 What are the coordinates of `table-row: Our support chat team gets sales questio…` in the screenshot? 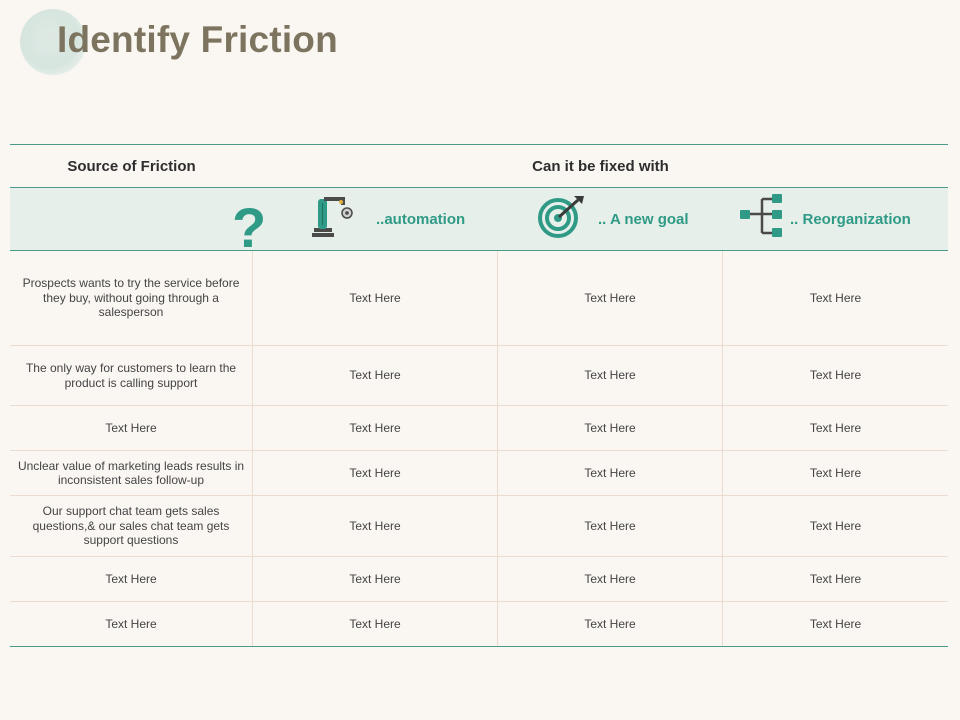 It's located at (479, 526).